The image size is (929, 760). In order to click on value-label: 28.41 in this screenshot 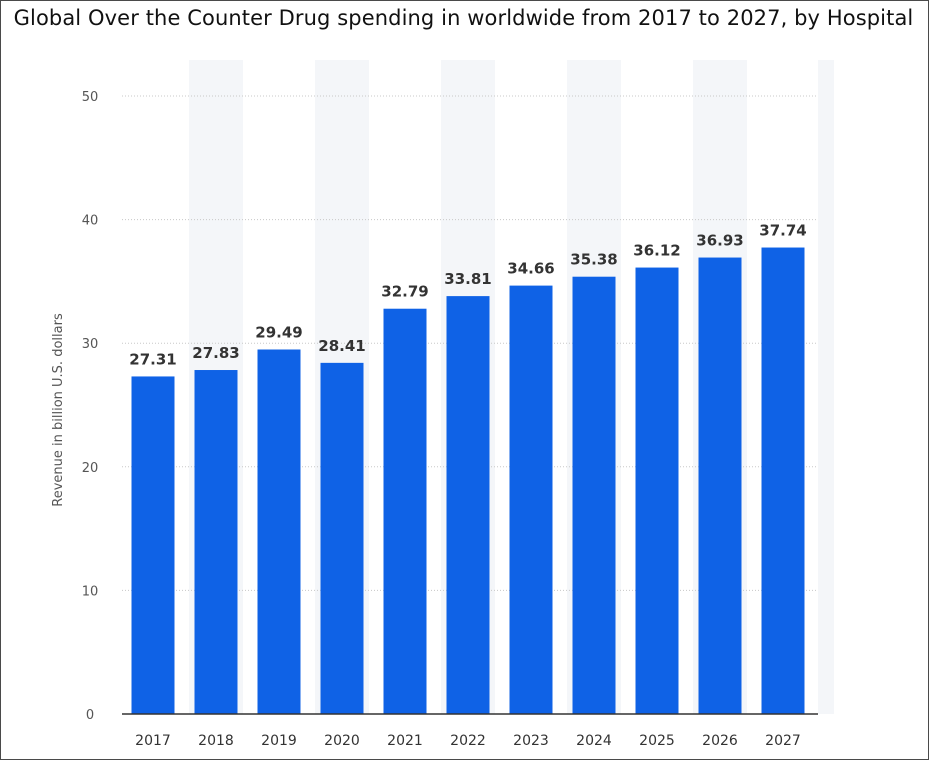, I will do `click(341, 346)`.